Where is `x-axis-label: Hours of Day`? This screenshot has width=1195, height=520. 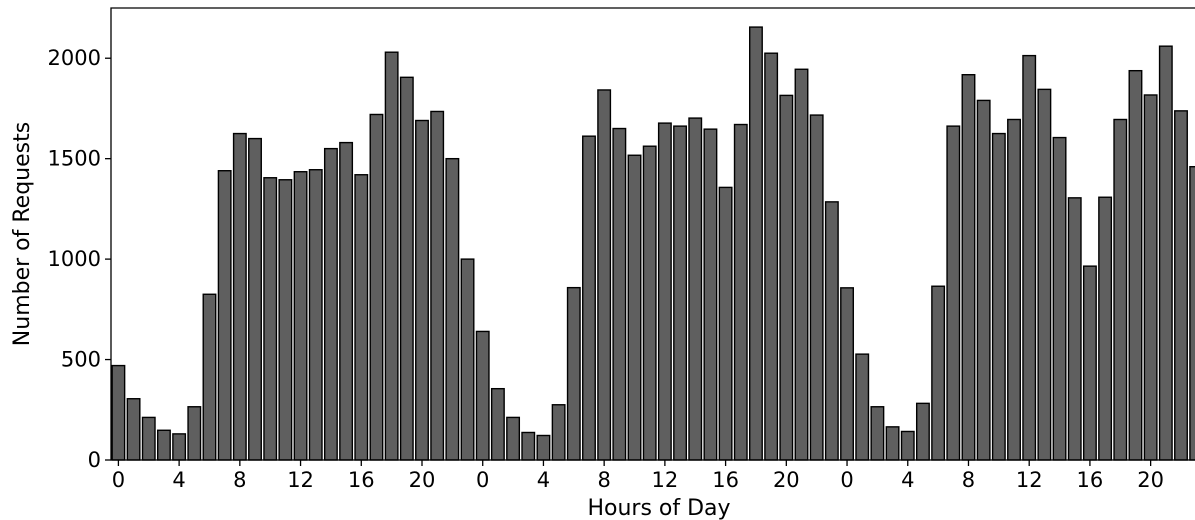
x-axis-label: Hours of Day is located at coordinates (658, 508).